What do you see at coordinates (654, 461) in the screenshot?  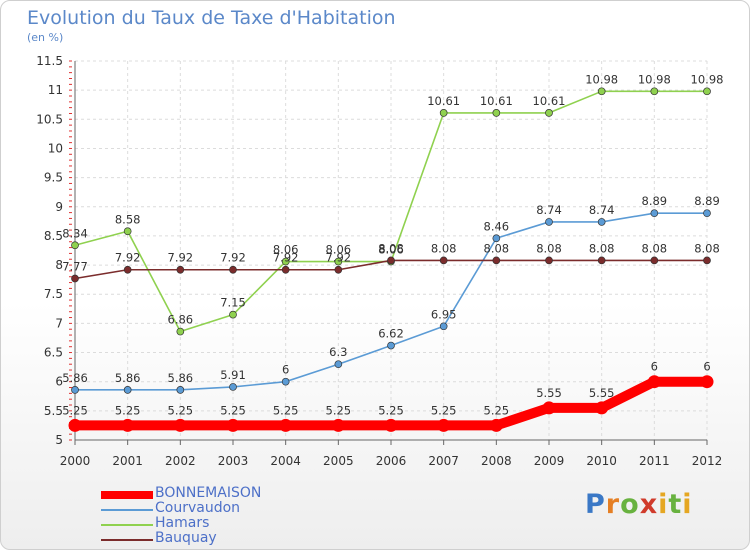 I see `x-tick-label: 2011` at bounding box center [654, 461].